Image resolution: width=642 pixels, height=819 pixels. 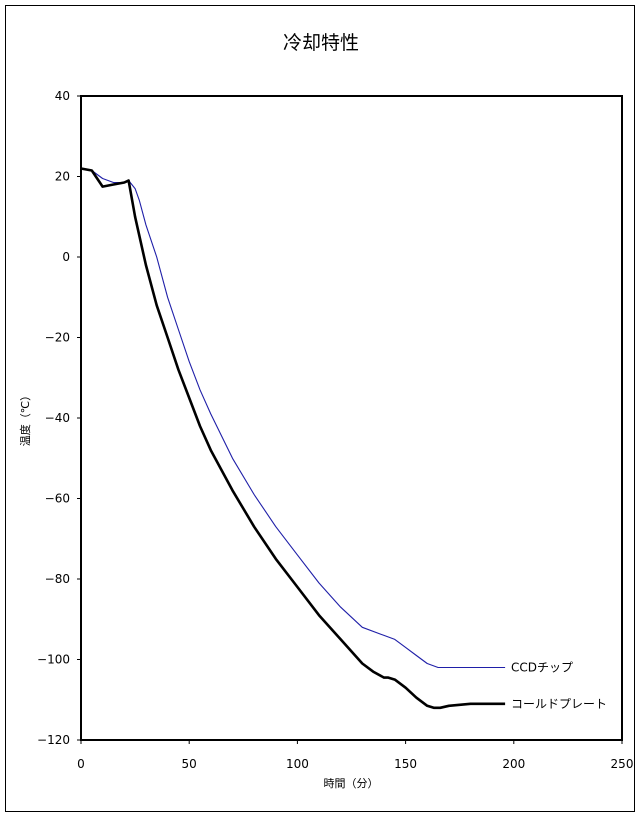 What do you see at coordinates (622, 764) in the screenshot?
I see `x-tick-label: 250` at bounding box center [622, 764].